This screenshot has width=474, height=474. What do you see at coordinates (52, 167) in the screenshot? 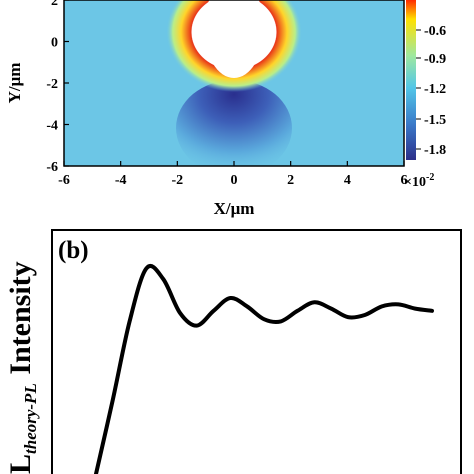
I see `heatmap-y-tick-label: -6` at bounding box center [52, 167].